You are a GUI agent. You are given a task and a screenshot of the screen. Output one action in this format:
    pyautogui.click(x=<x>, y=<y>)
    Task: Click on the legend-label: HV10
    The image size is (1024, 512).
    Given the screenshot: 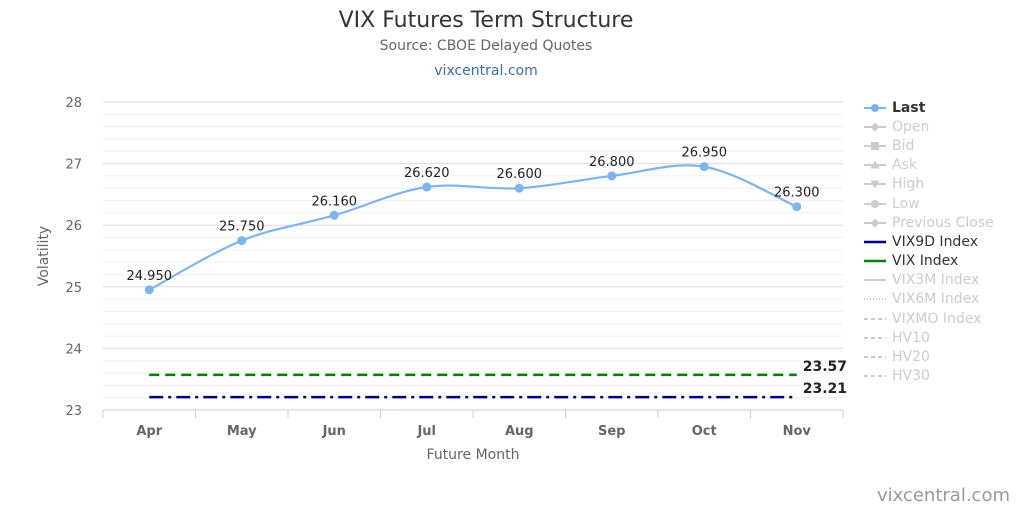 What is the action you would take?
    pyautogui.click(x=911, y=337)
    